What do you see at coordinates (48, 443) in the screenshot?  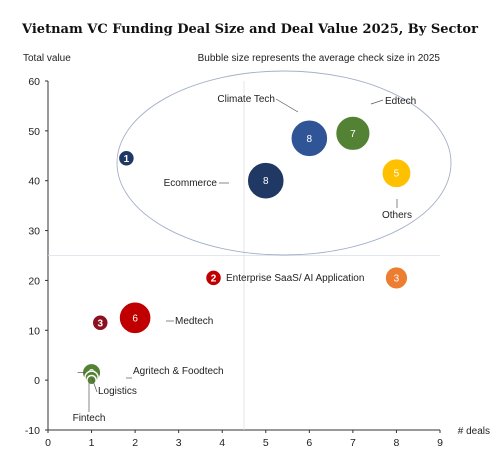 I see `x-tick-label: 0` at bounding box center [48, 443].